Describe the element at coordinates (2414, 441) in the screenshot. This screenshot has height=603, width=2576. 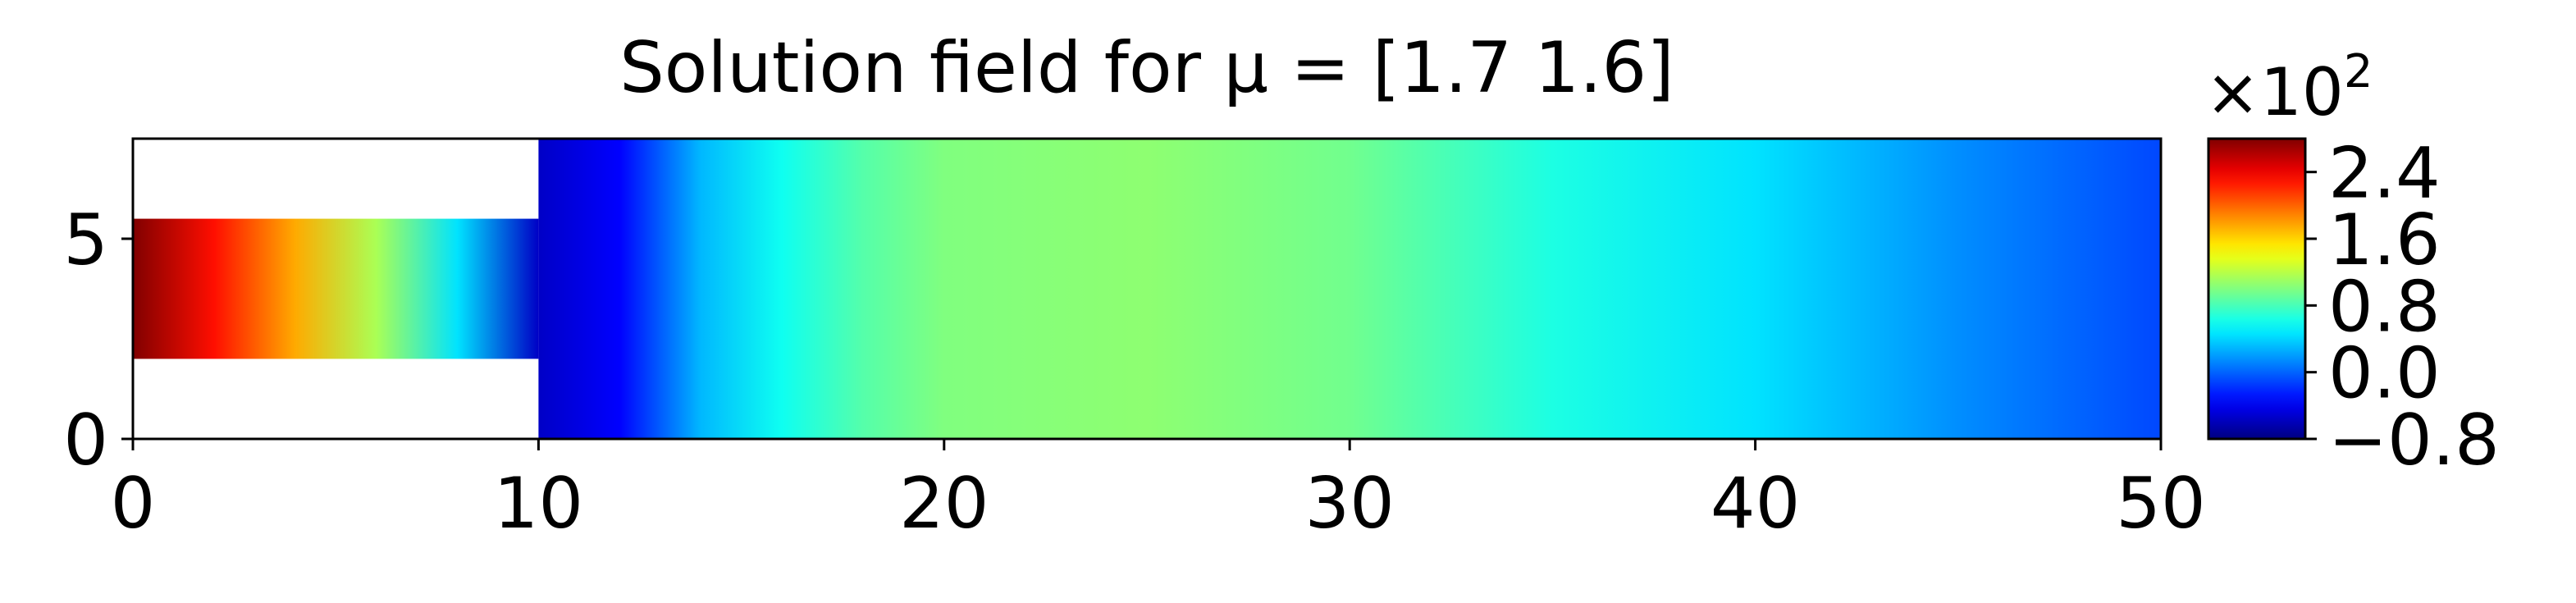
I see `colorbar-tick-label: −0.8` at that location.